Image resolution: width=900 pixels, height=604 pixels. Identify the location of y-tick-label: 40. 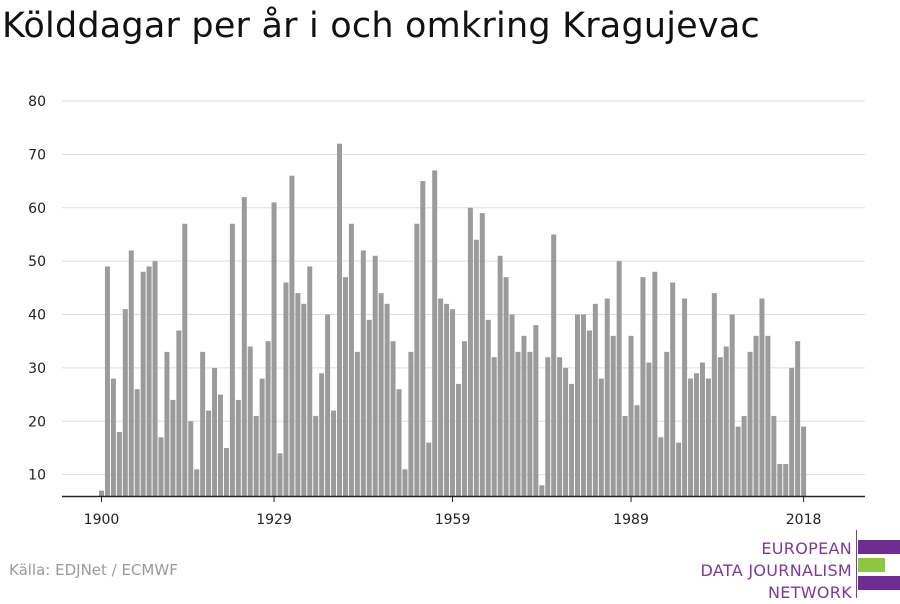
(37, 316).